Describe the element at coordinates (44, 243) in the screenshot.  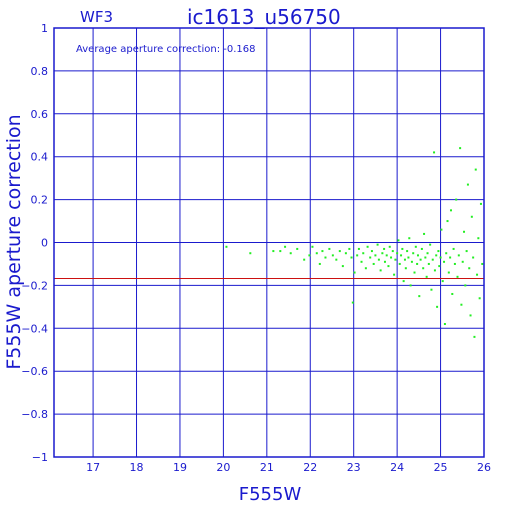
I see `y-tick-label: 0` at that location.